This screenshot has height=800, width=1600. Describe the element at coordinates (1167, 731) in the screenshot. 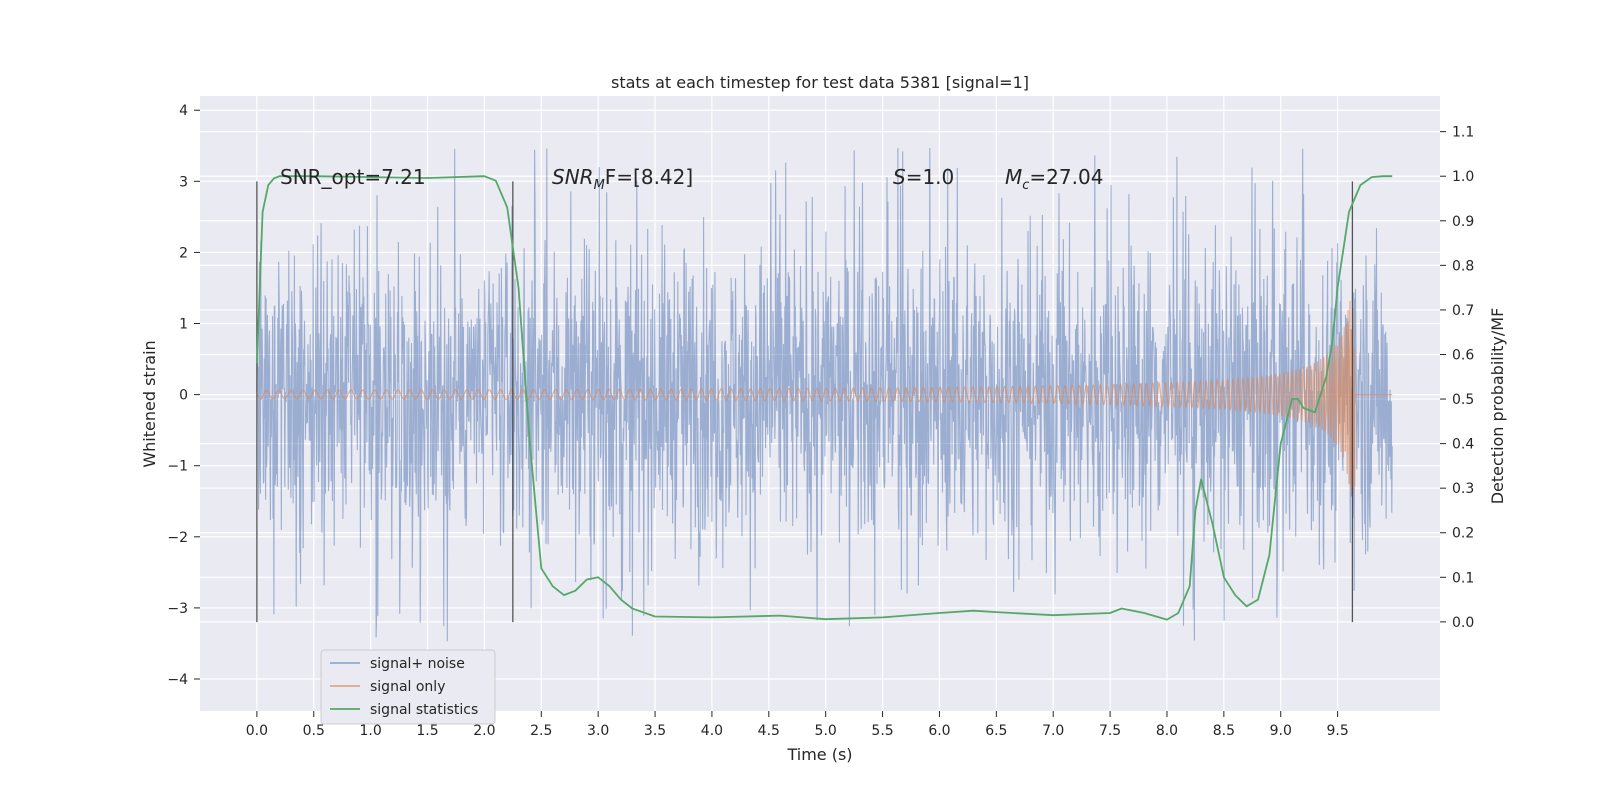

I see `x-tick-label: 8.0` at that location.